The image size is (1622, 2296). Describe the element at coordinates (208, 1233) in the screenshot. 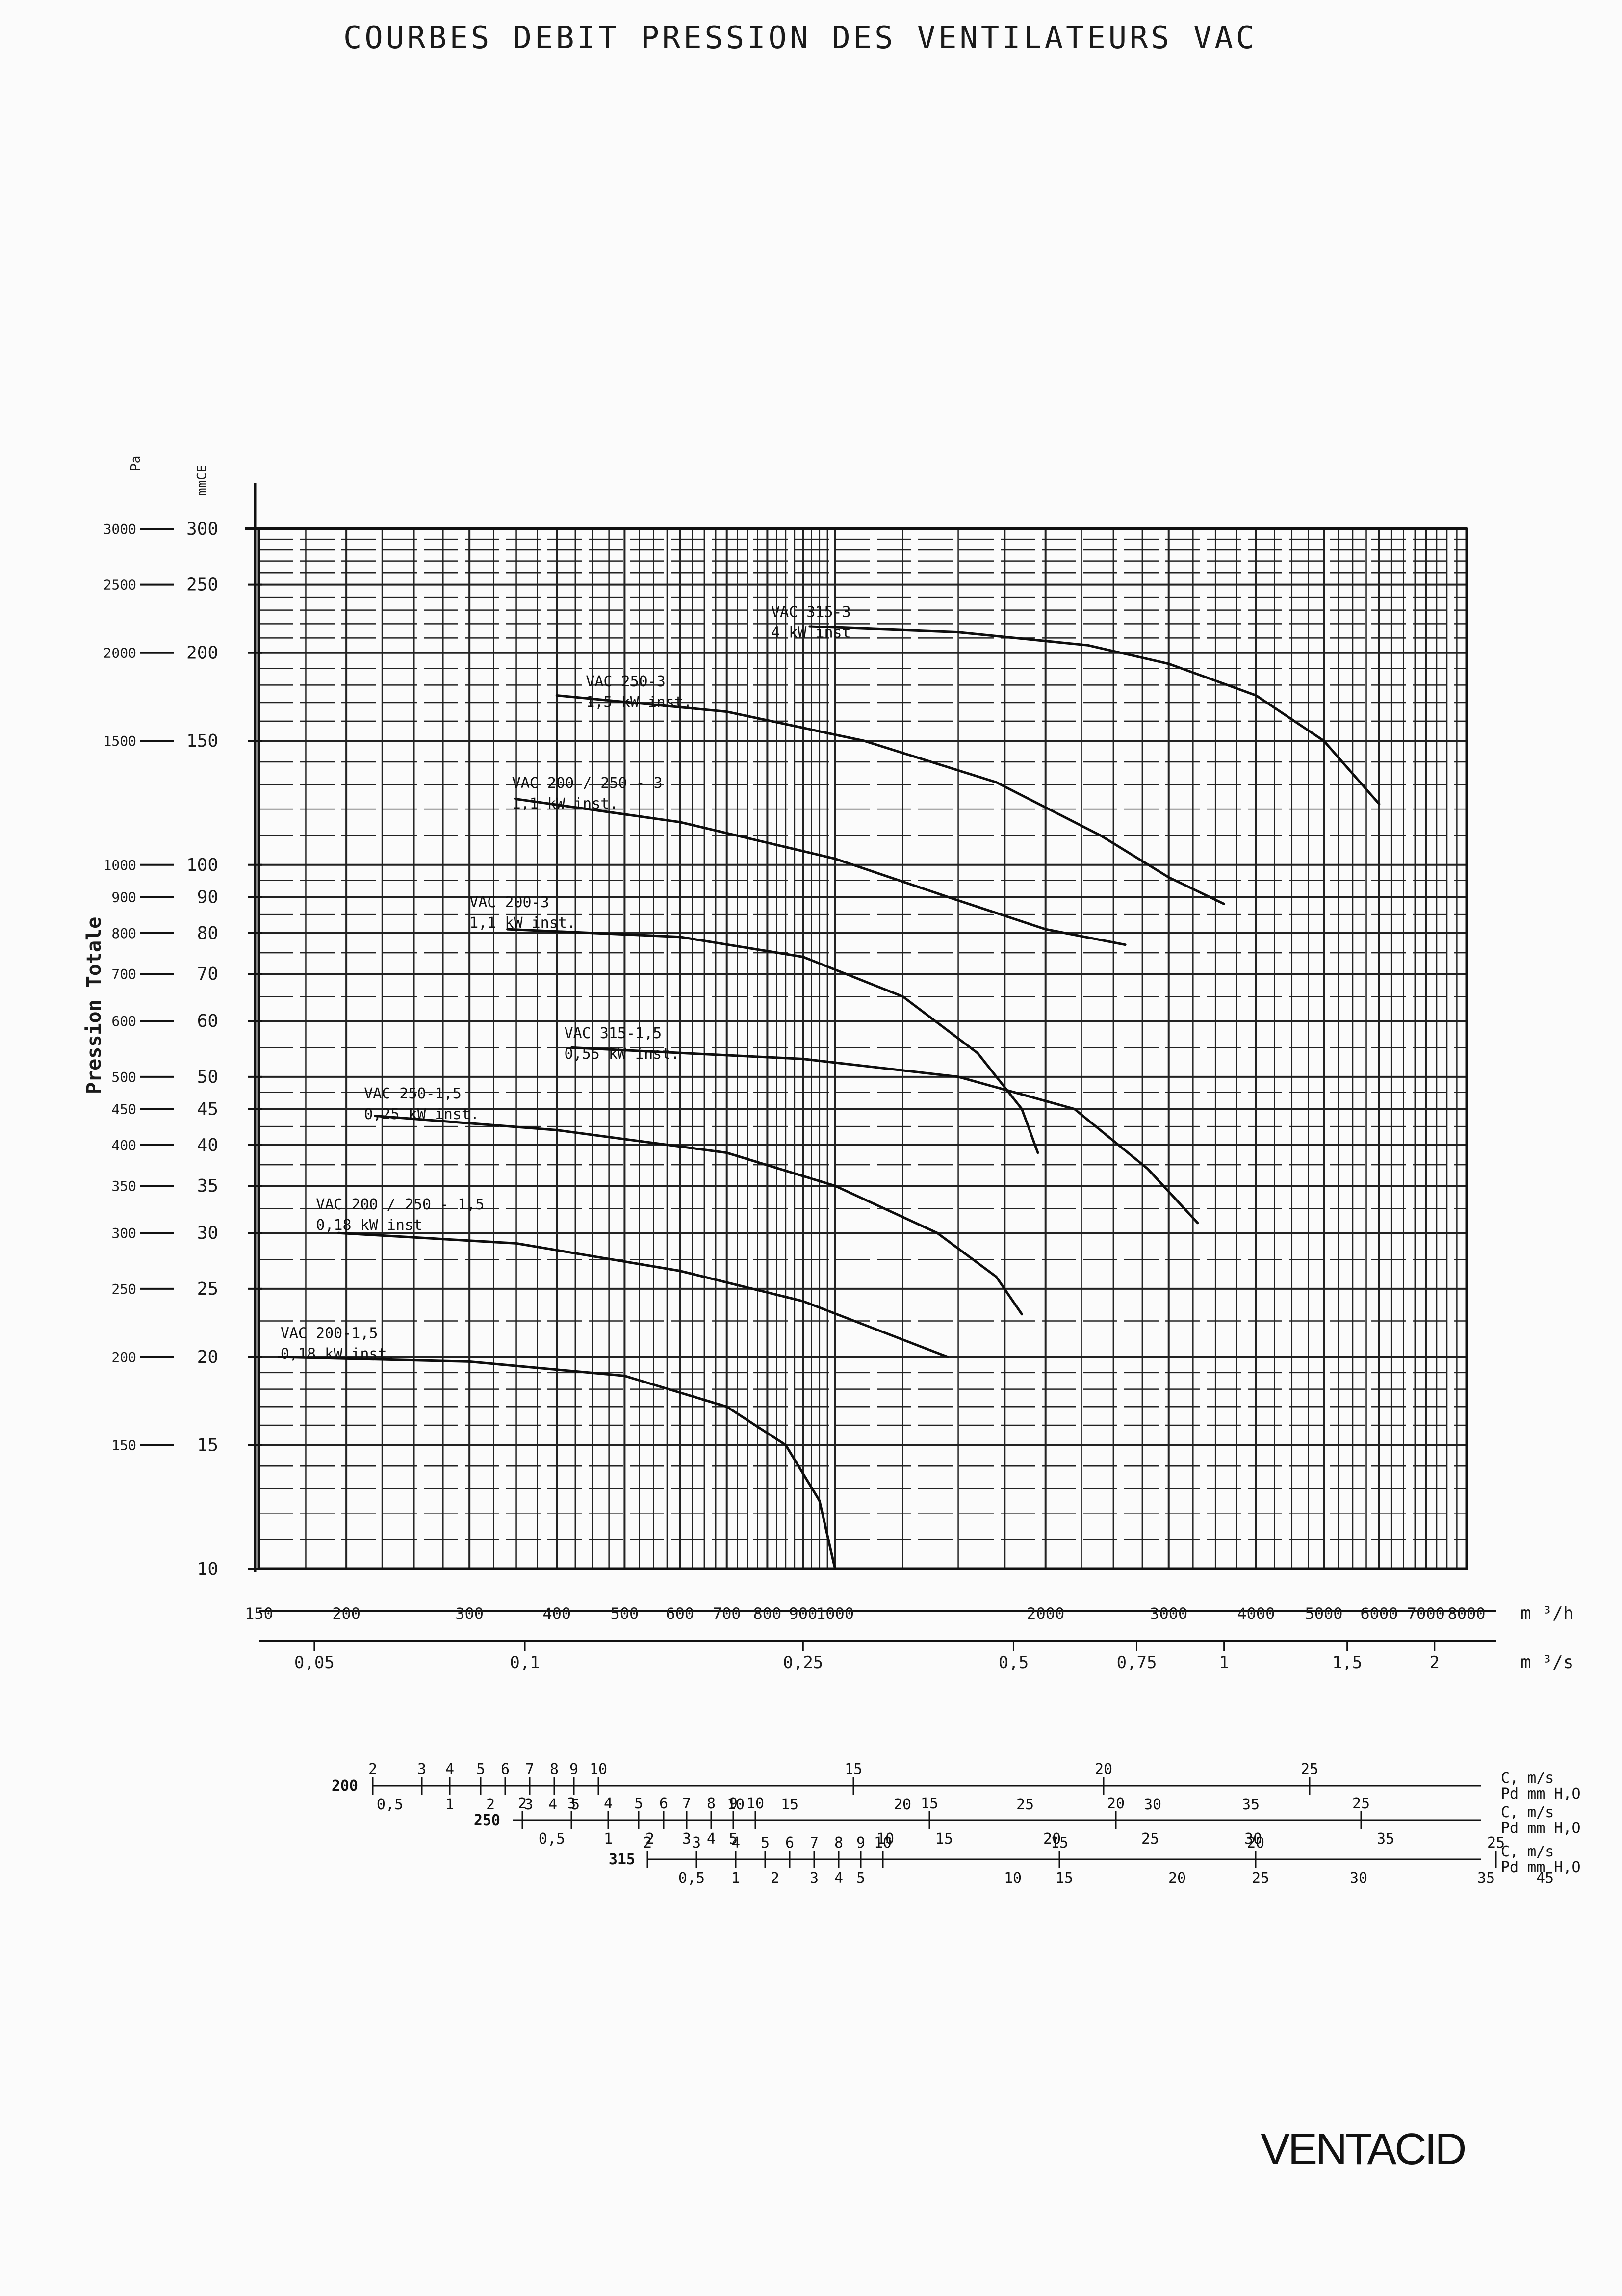

I see `y-tick-label-mmce: 30` at that location.